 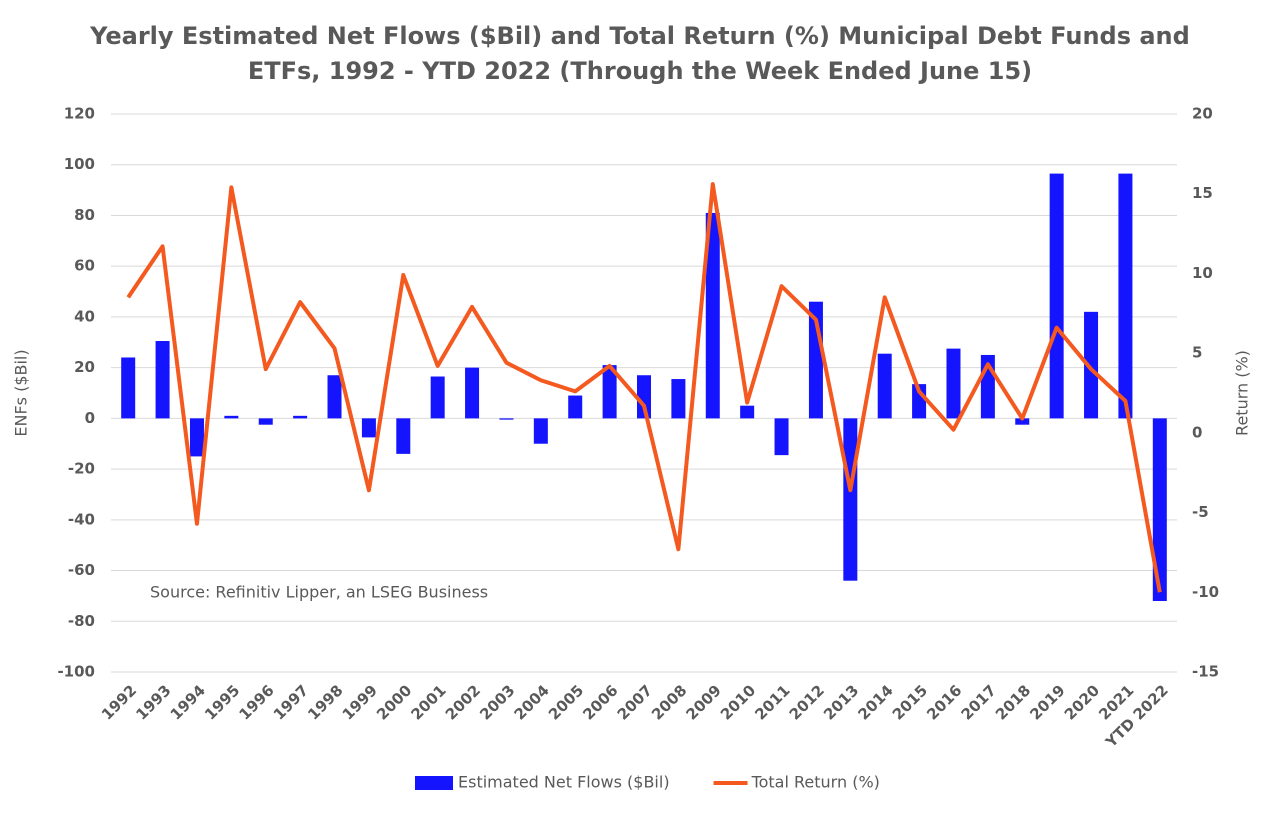 I want to click on y-tick-label: -60, so click(x=81, y=570).